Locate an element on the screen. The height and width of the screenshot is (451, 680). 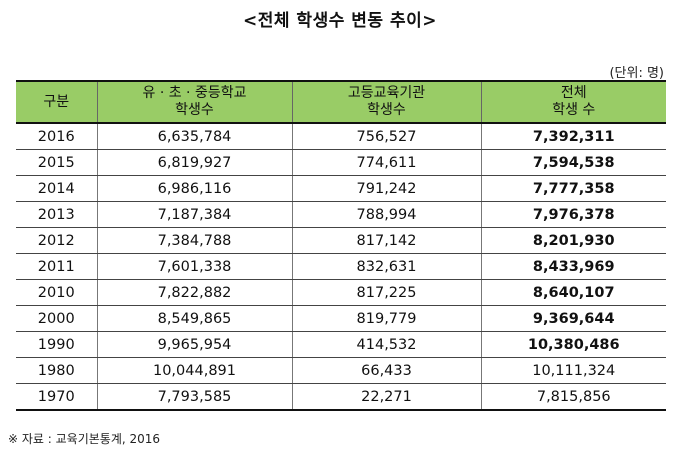
cell-school-students: 8,549,865 is located at coordinates (194, 318).